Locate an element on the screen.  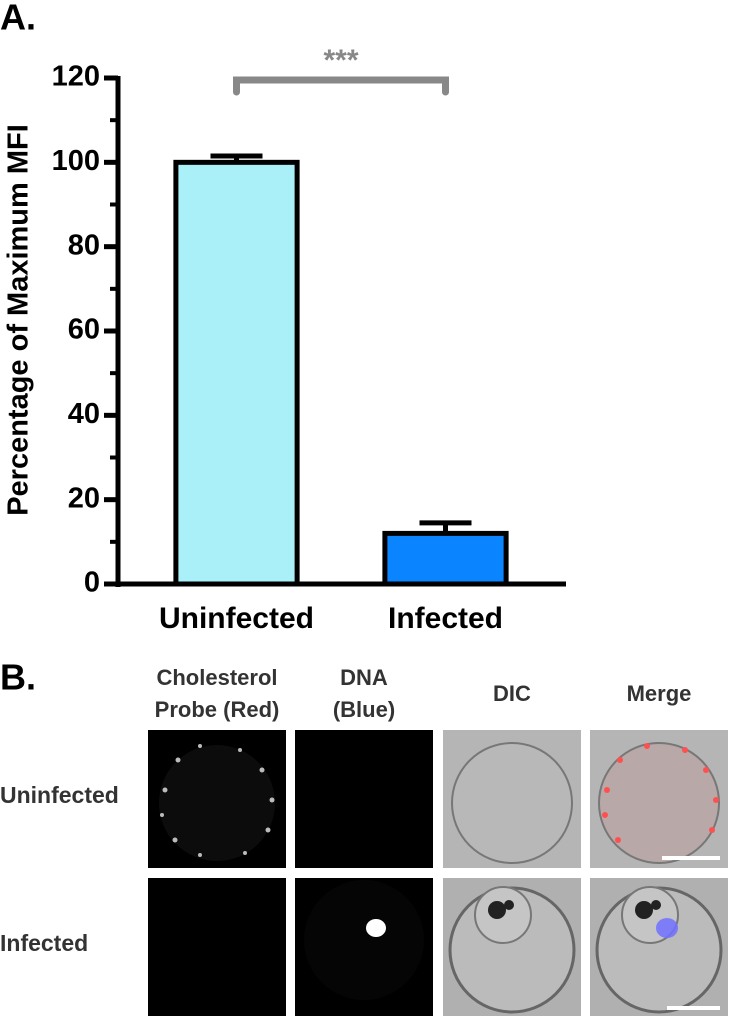
x-tick-label: Infected is located at coordinates (445, 618).